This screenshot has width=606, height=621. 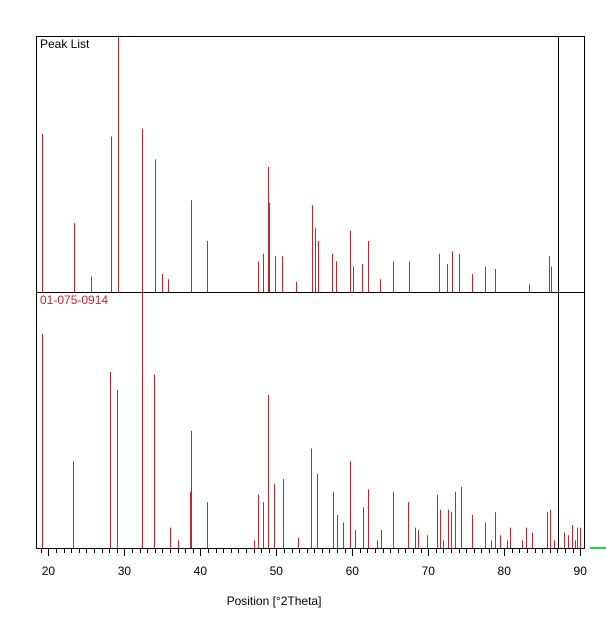 What do you see at coordinates (277, 571) in the screenshot?
I see `tick-label-50: 50` at bounding box center [277, 571].